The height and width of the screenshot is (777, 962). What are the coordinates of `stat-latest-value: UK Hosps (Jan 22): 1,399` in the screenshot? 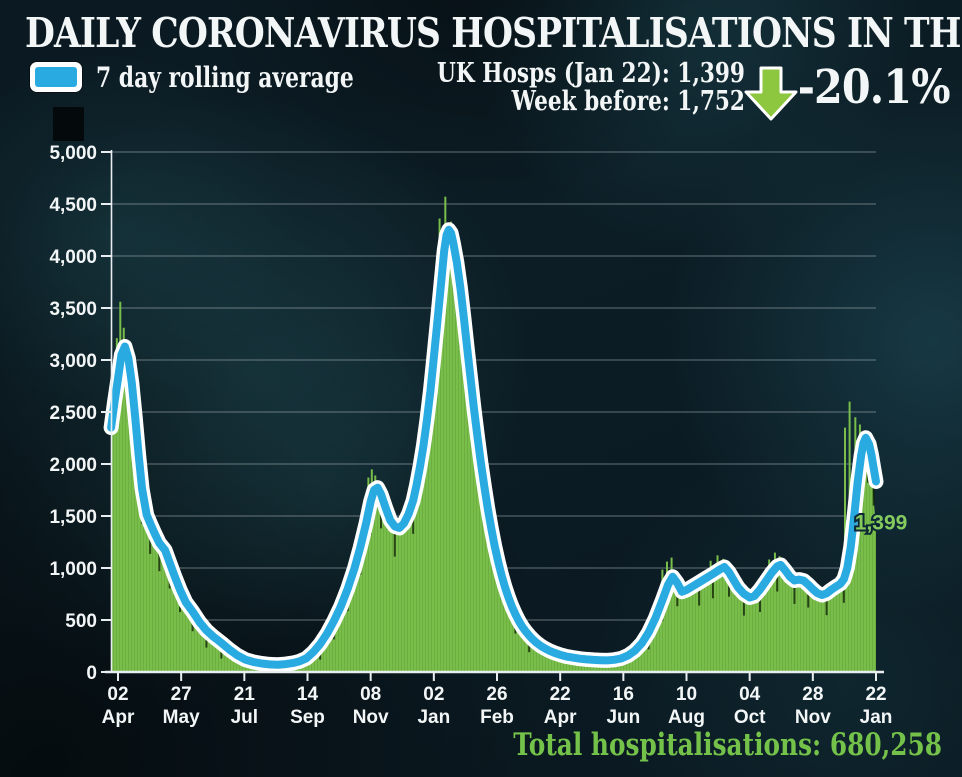 It's located at (591, 73).